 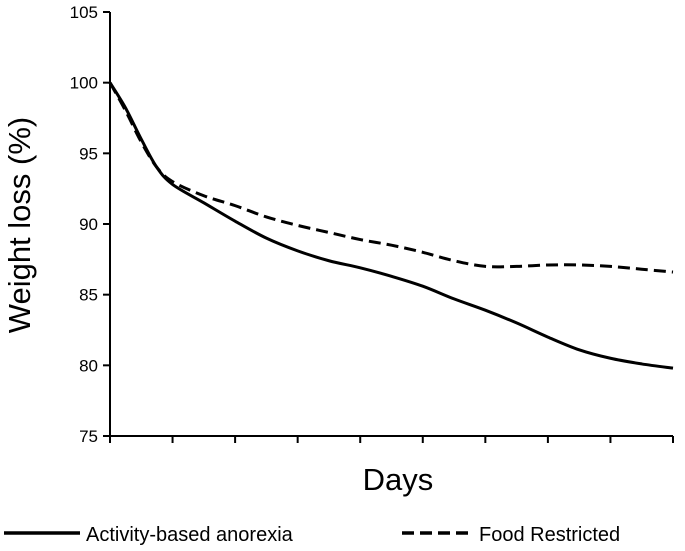 What do you see at coordinates (84, 83) in the screenshot?
I see `y-tick-label: 100` at bounding box center [84, 83].